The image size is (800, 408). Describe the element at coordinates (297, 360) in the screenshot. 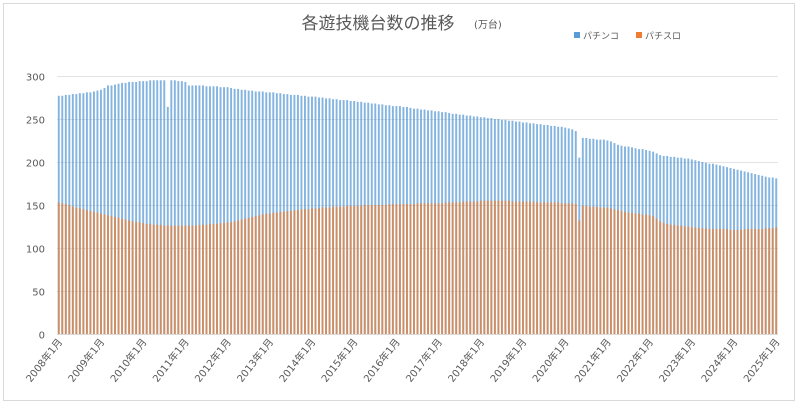

I see `x-tick-label: 2014年1月` at that location.